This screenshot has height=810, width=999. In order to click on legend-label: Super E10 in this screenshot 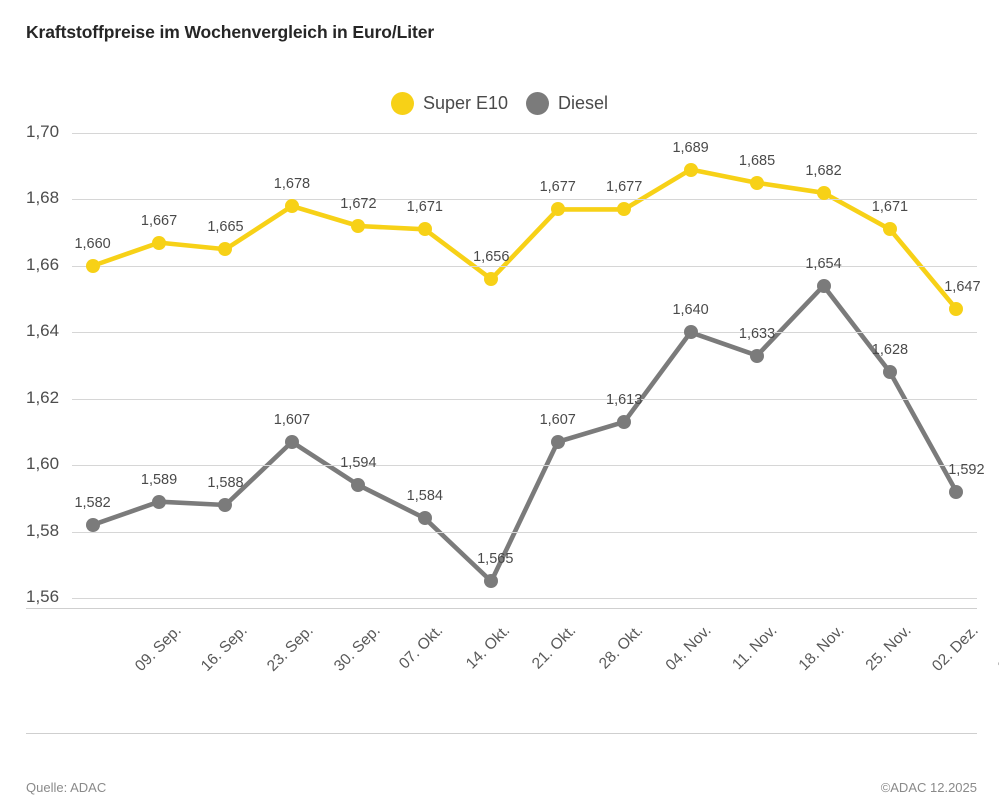, I will do `click(465, 103)`.